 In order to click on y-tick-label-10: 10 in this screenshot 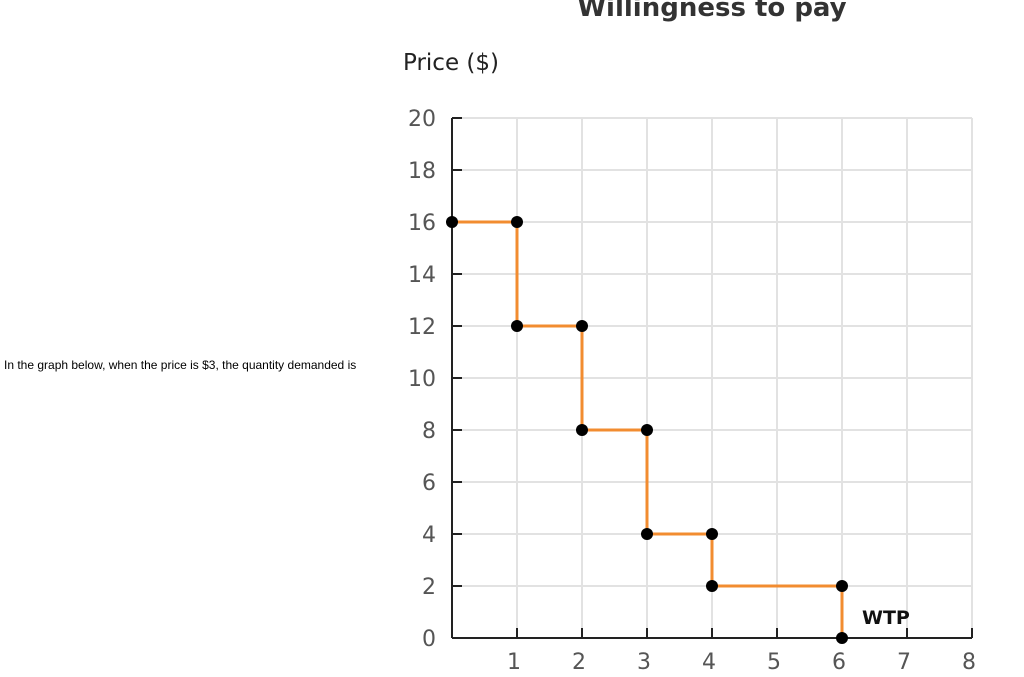, I will do `click(422, 379)`.